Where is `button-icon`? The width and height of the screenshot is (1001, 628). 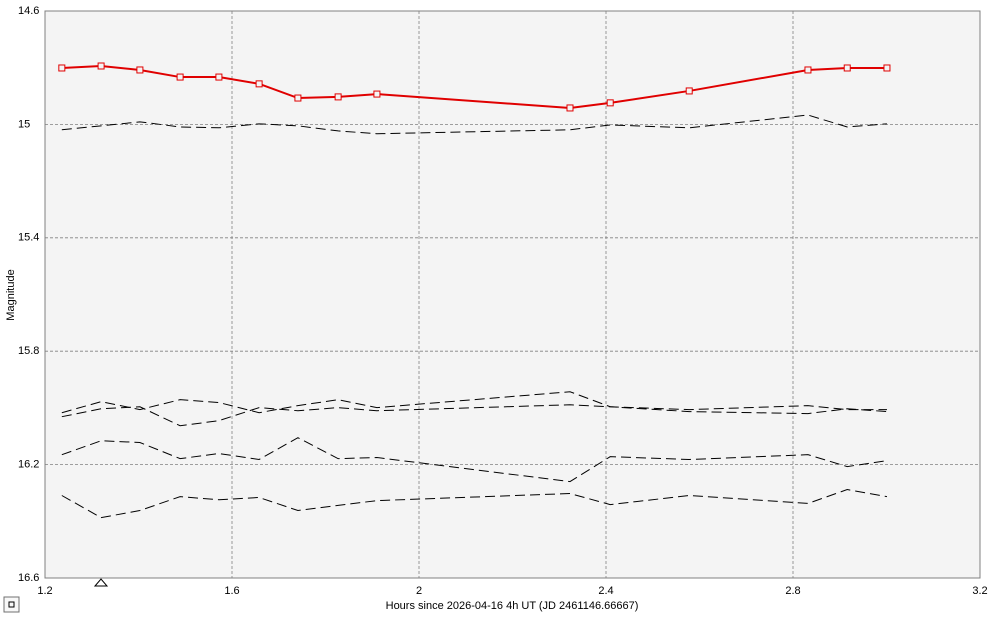
button-icon is located at coordinates (11, 604).